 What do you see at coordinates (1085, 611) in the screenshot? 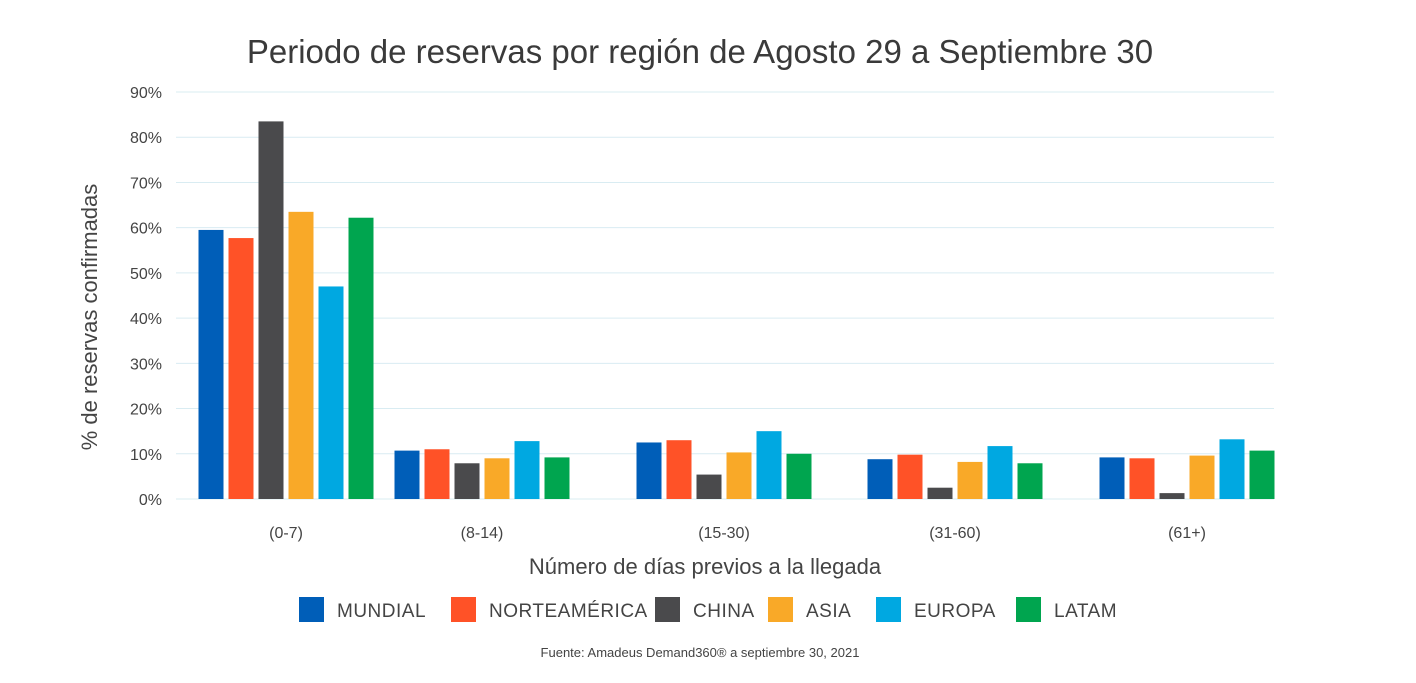
I see `legend-label: LATAM` at bounding box center [1085, 611].